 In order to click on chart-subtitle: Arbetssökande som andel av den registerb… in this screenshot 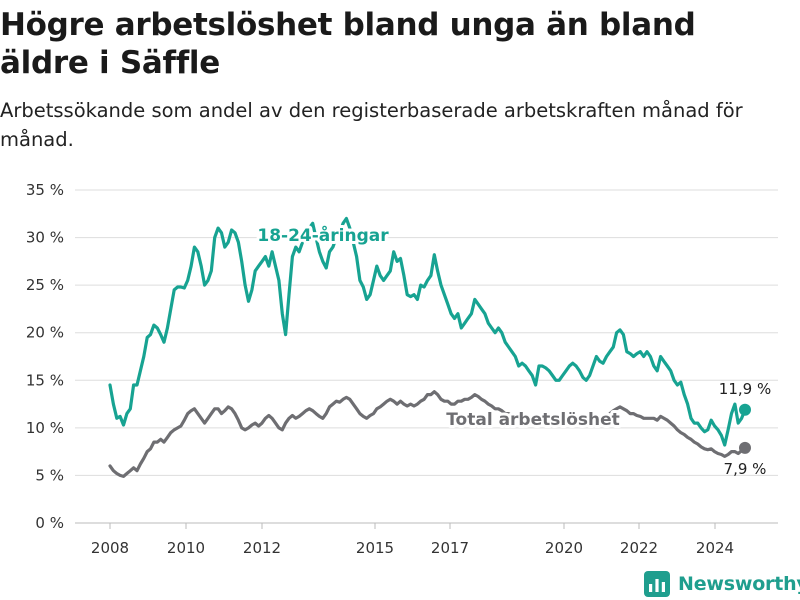, I will do `click(371, 125)`.